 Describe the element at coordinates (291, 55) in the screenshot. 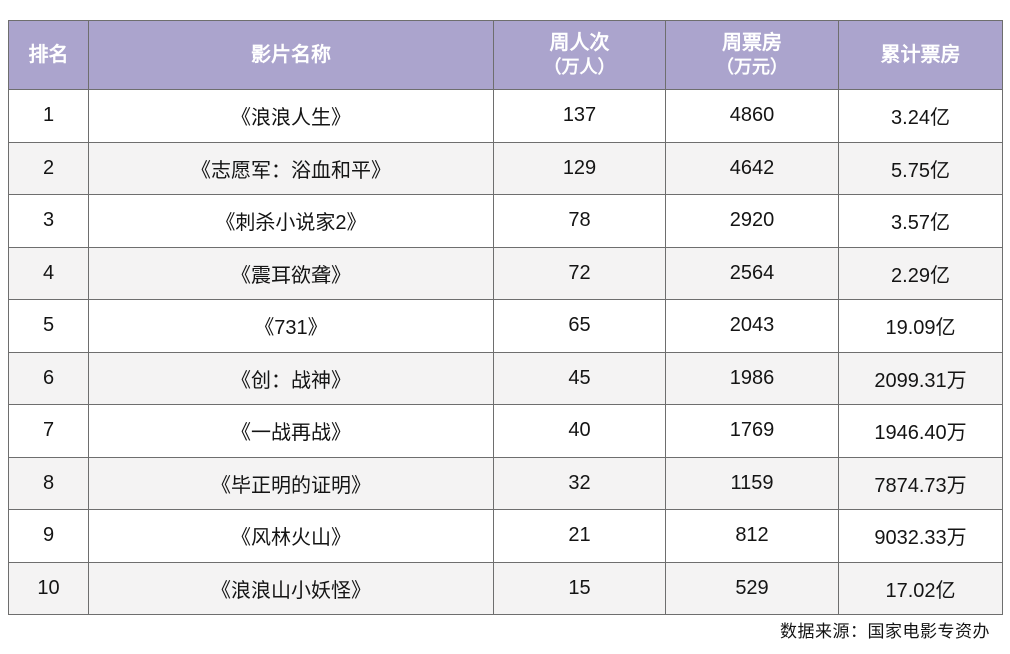

I see `col-header-title: 影片名称` at that location.